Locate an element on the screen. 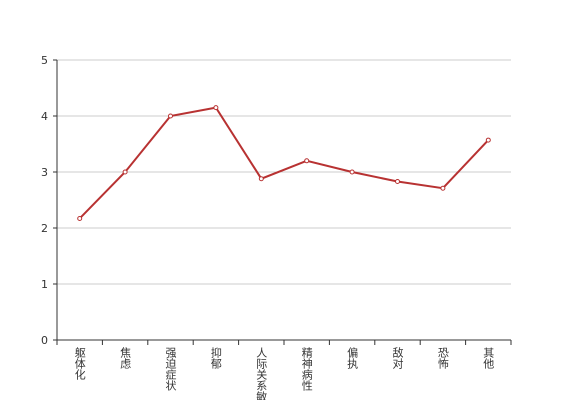 This screenshot has height=400, width=567. x-tick-label: 强迫症状 is located at coordinates (170, 369).